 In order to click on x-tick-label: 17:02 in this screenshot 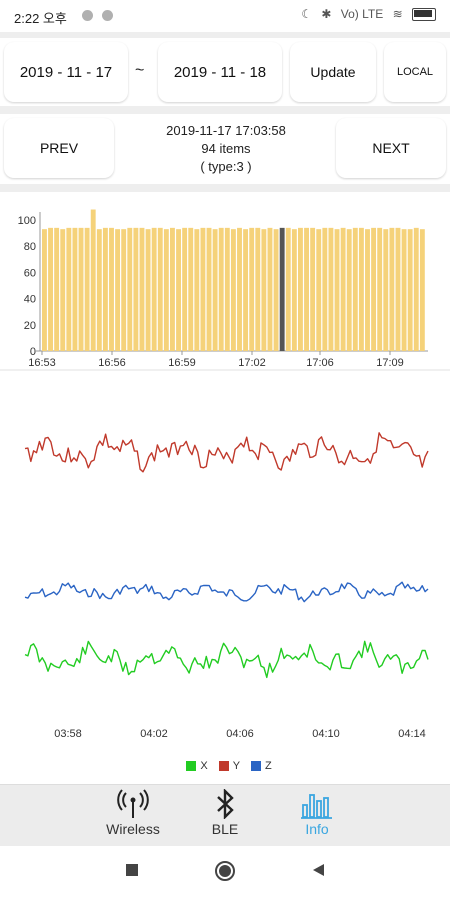, I will do `click(252, 363)`.